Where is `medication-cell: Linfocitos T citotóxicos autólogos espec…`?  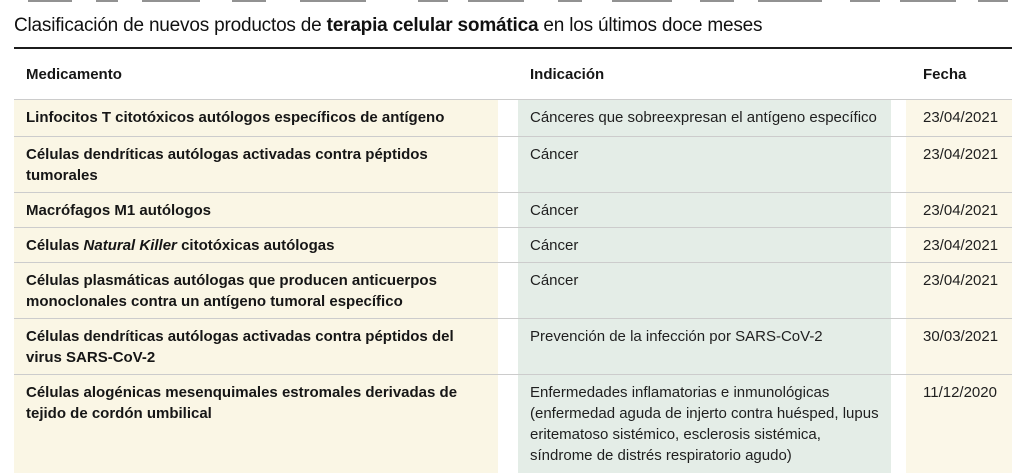
medication-cell: Linfocitos T citotóxicos autólogos espec… is located at coordinates (256, 118).